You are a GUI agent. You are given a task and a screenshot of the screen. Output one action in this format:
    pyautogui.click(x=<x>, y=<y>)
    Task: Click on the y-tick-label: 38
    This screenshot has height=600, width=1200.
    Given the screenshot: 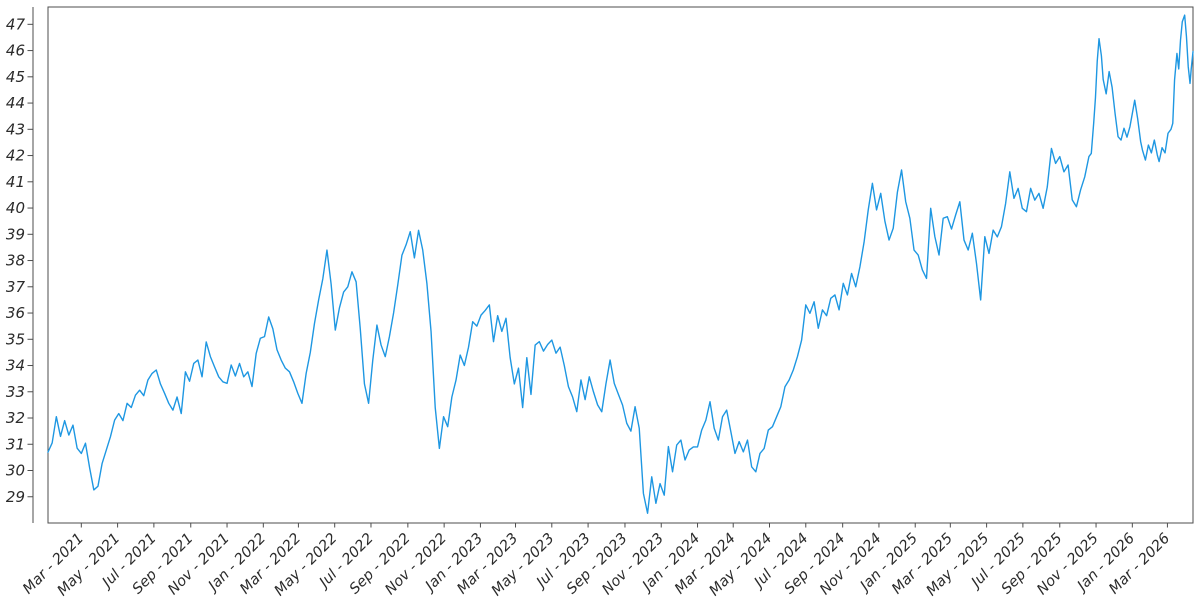 What is the action you would take?
    pyautogui.click(x=15, y=261)
    